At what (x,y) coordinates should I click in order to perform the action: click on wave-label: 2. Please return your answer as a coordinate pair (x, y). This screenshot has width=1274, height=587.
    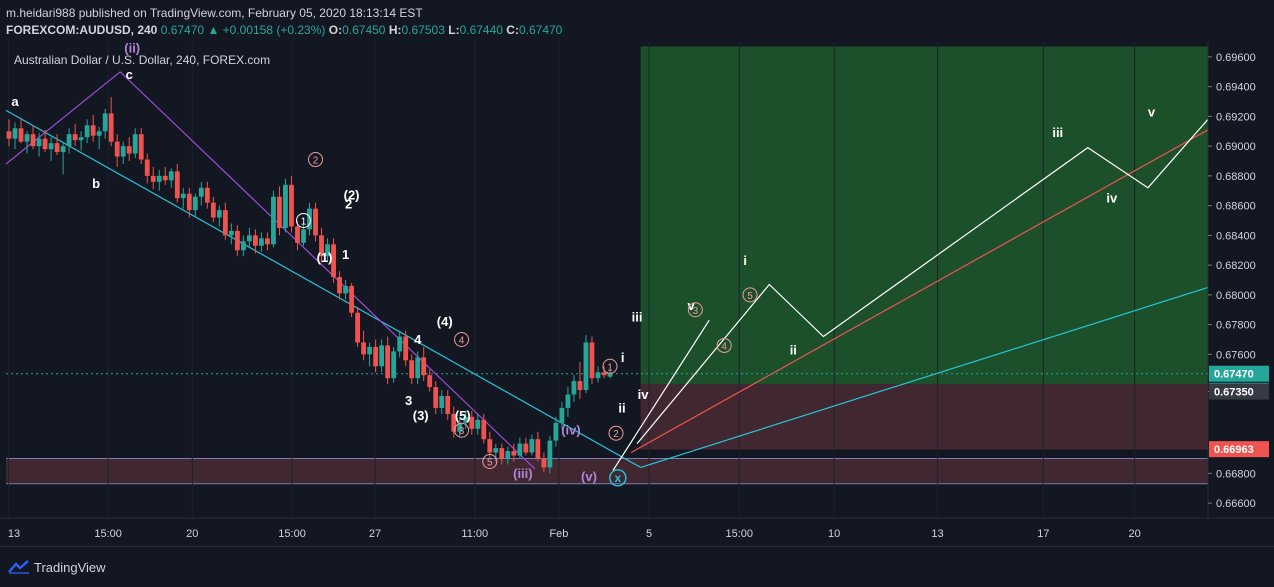
    Looking at the image, I should click on (348, 204).